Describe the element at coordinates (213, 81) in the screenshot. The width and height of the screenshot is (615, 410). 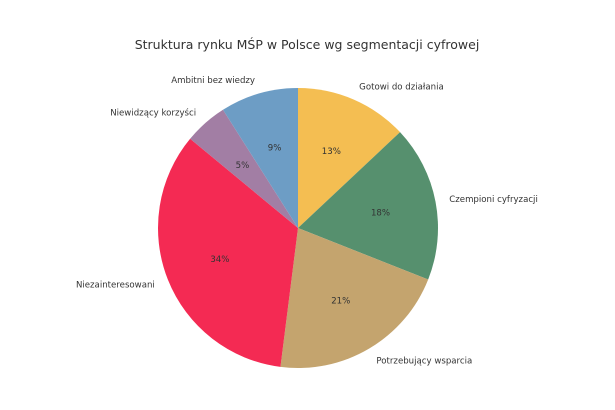
I see `pie-category-label: Ambitni bez wiedzy` at that location.